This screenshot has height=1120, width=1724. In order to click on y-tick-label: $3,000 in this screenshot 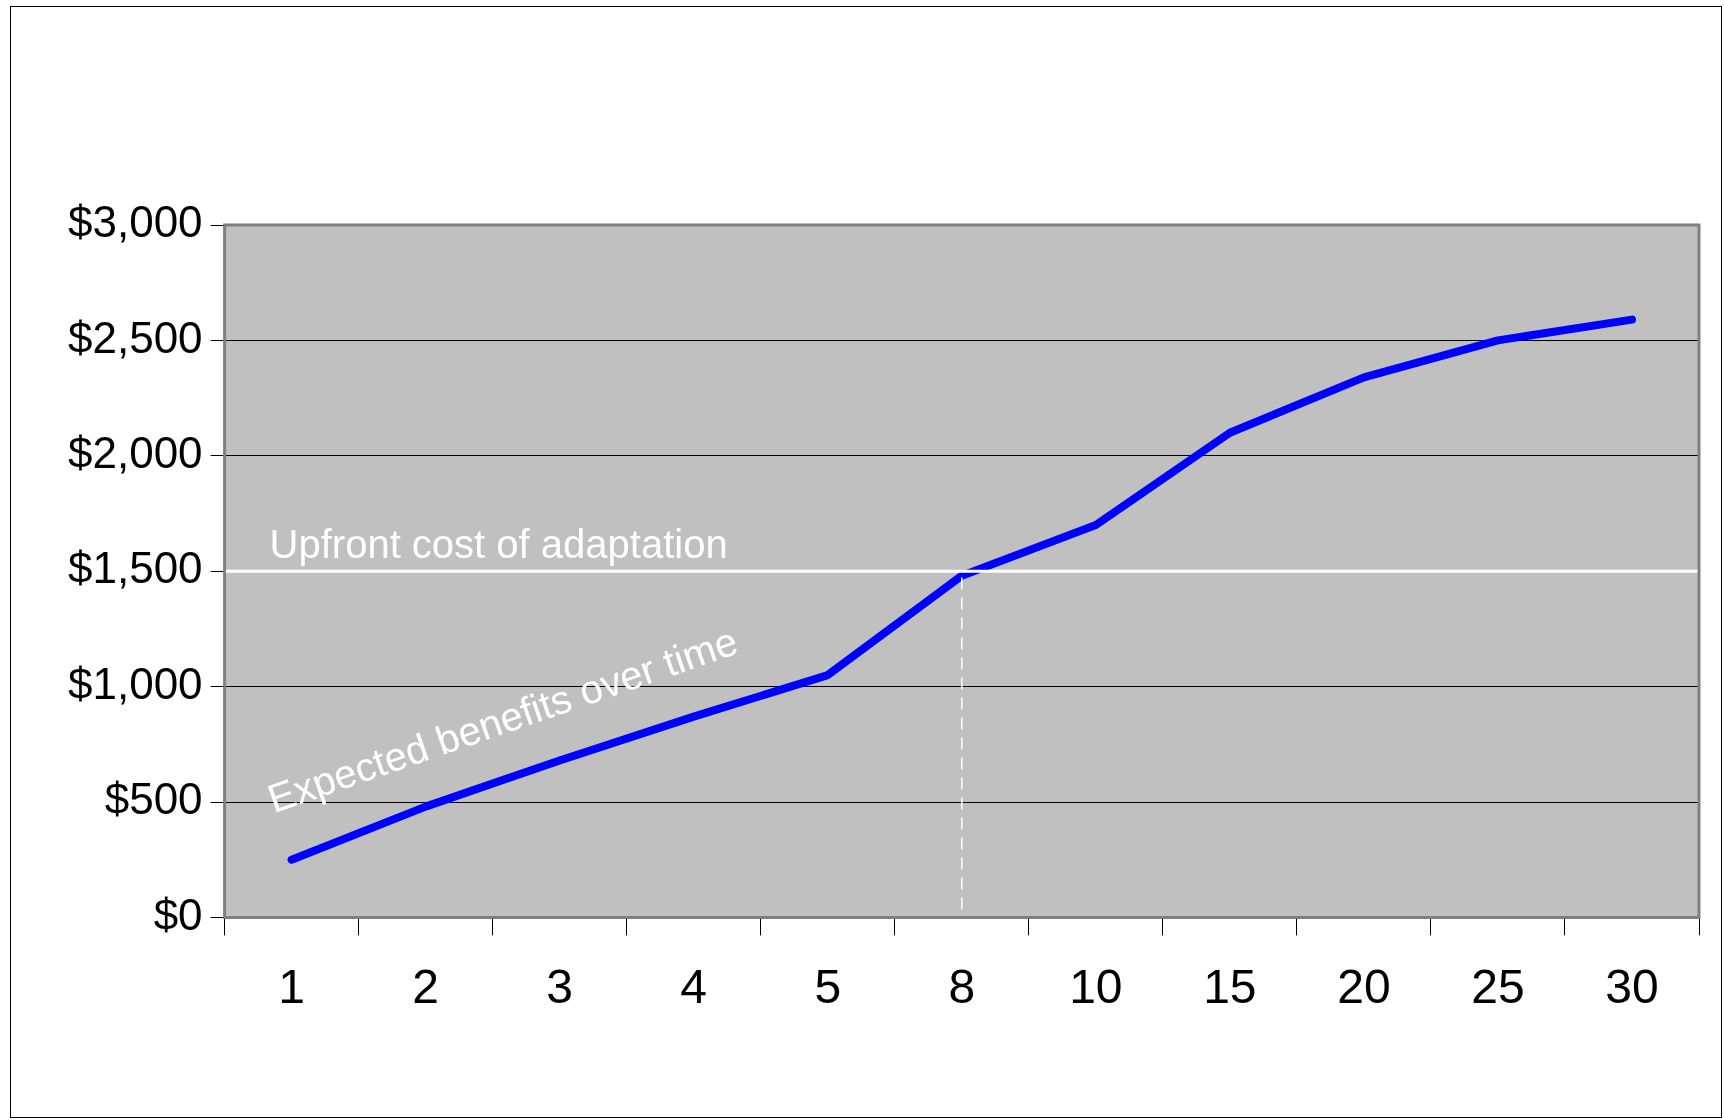, I will do `click(135, 222)`.